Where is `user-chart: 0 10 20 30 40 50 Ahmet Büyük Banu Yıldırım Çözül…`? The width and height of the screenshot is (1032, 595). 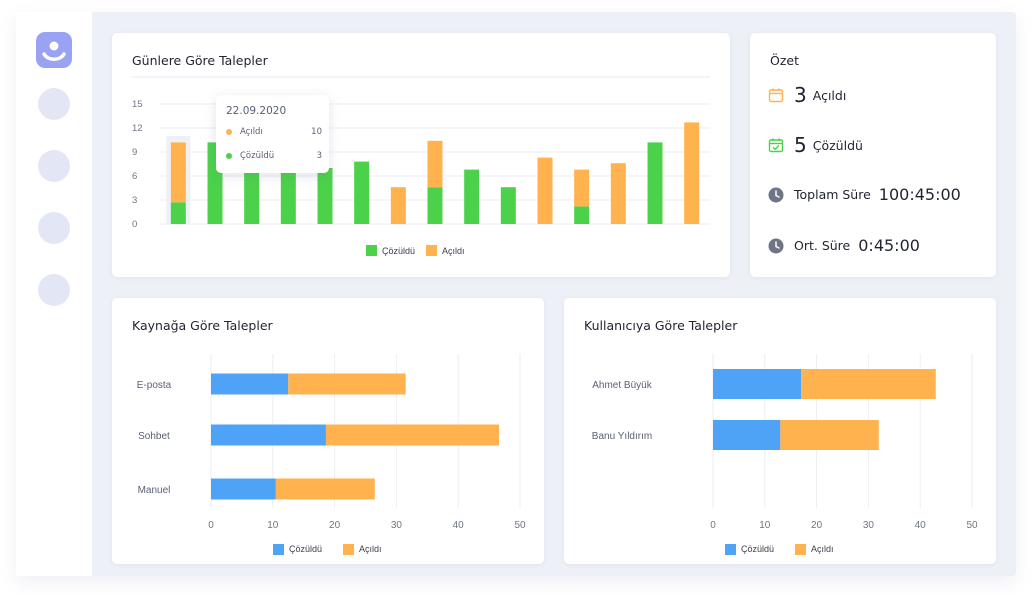
user-chart: 0 10 20 30 40 50 Ahmet Büyük Banu Yıldırım Çözül… is located at coordinates (785, 454).